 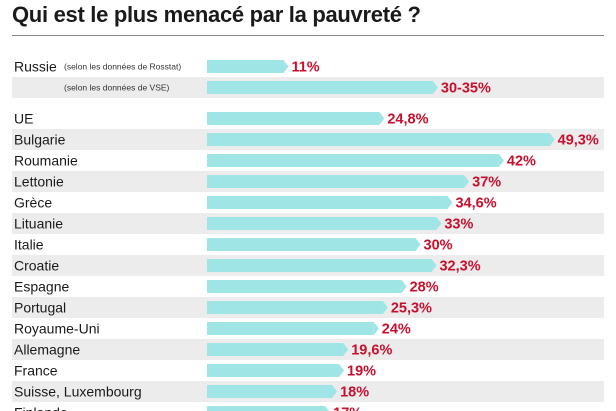 I want to click on row-label: UE, so click(x=23, y=119).